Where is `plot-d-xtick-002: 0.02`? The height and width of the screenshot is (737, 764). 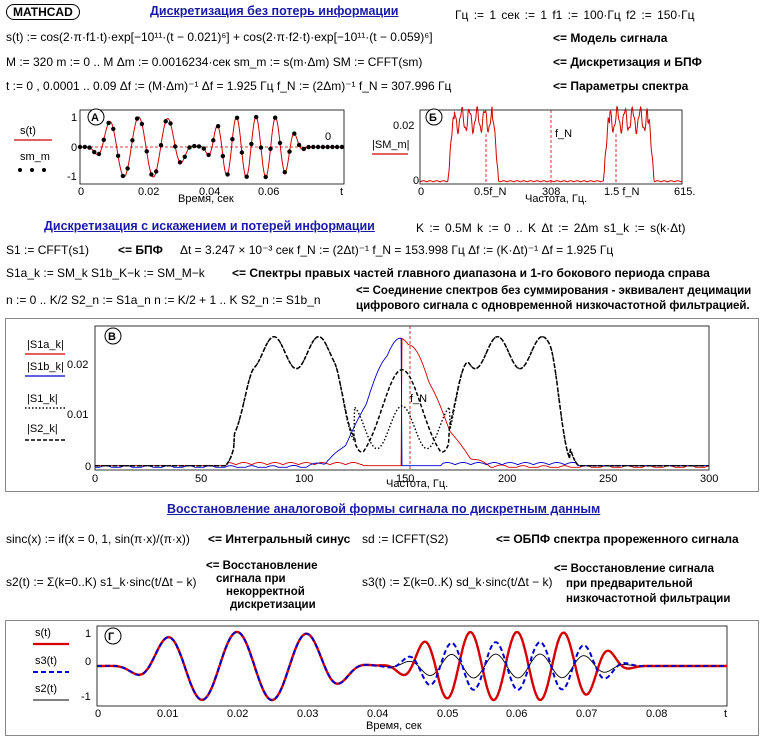
plot-d-xtick-002: 0.02 is located at coordinates (237, 714).